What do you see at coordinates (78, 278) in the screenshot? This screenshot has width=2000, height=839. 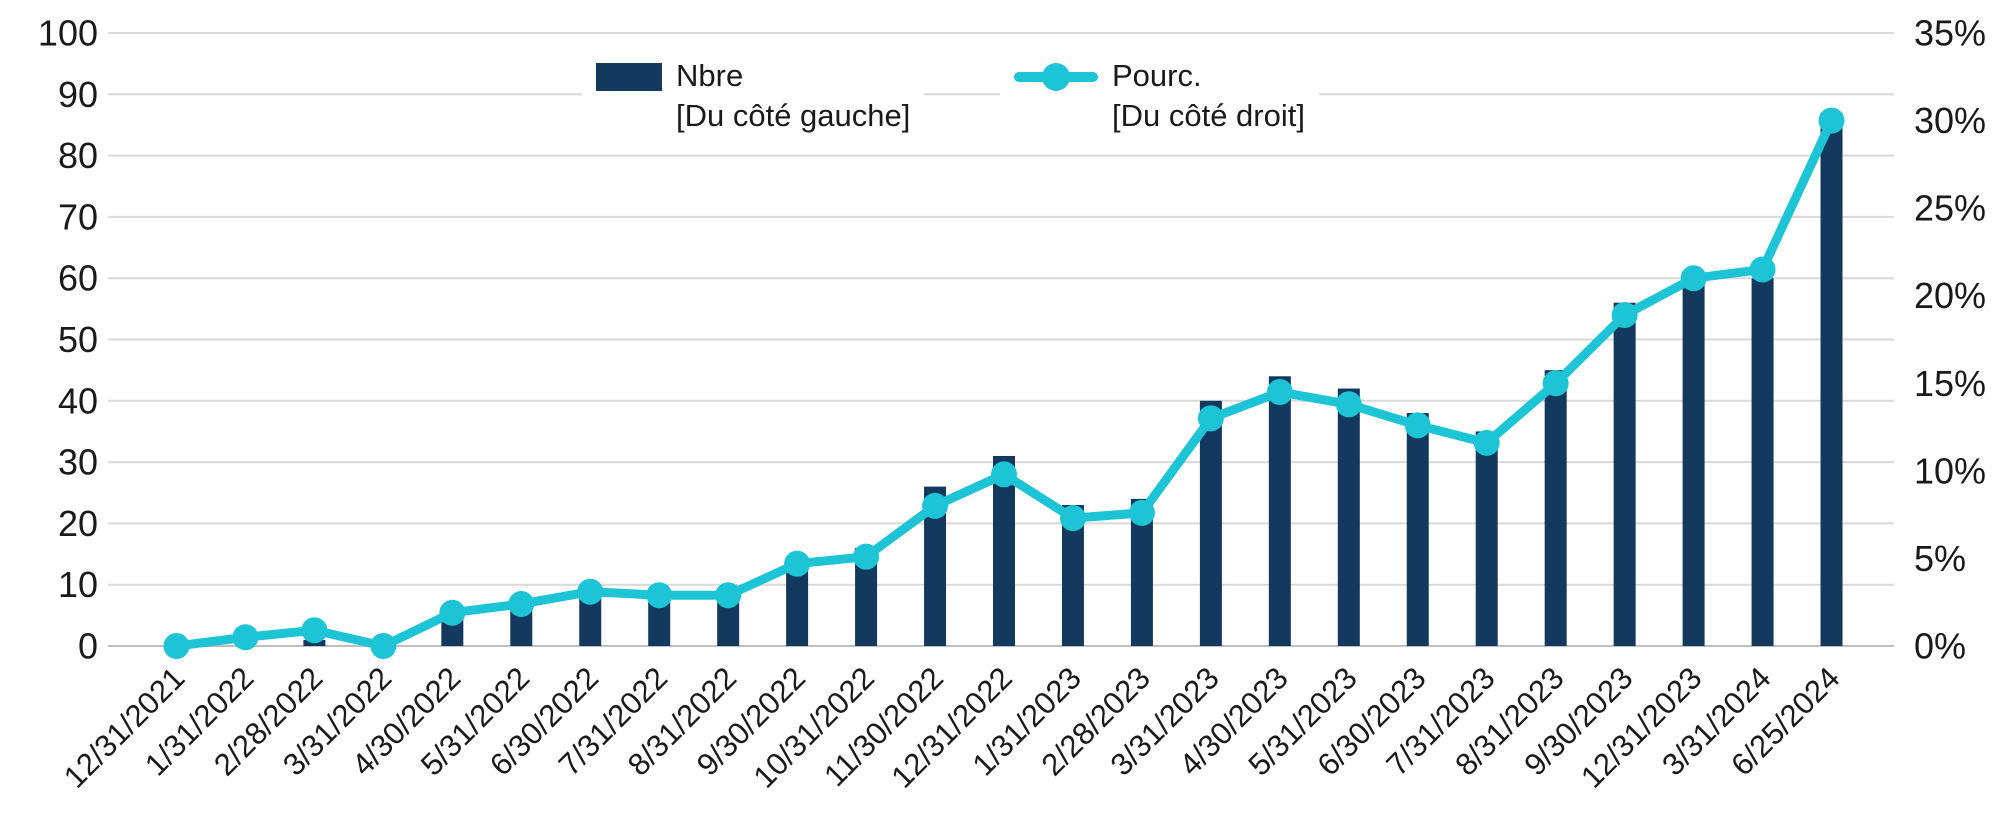 I see `left-axis-tick-label: 60` at bounding box center [78, 278].